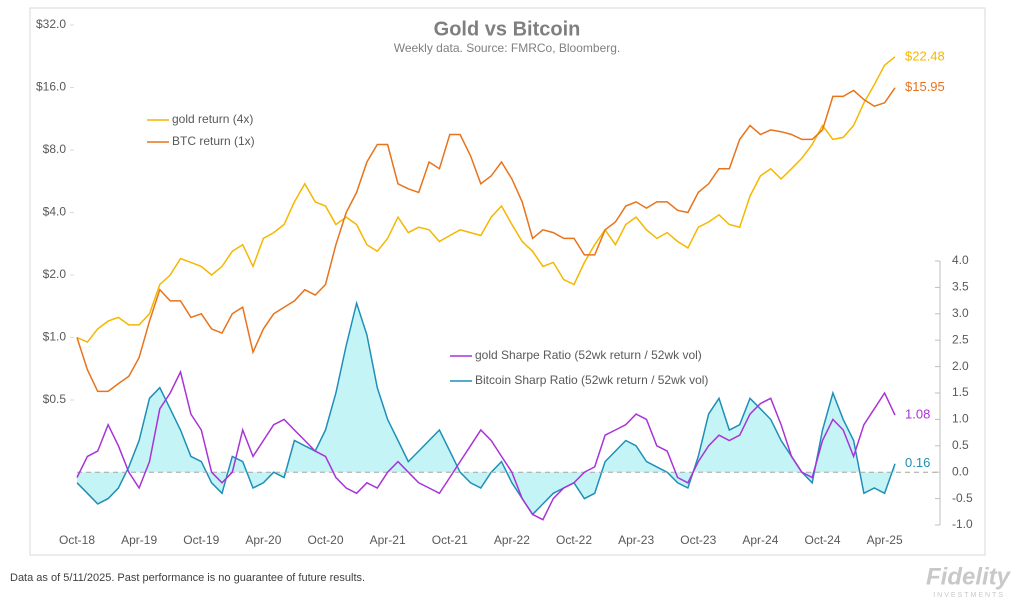 This screenshot has height=603, width=1015. I want to click on x-tick-label: Oct-23, so click(698, 540).